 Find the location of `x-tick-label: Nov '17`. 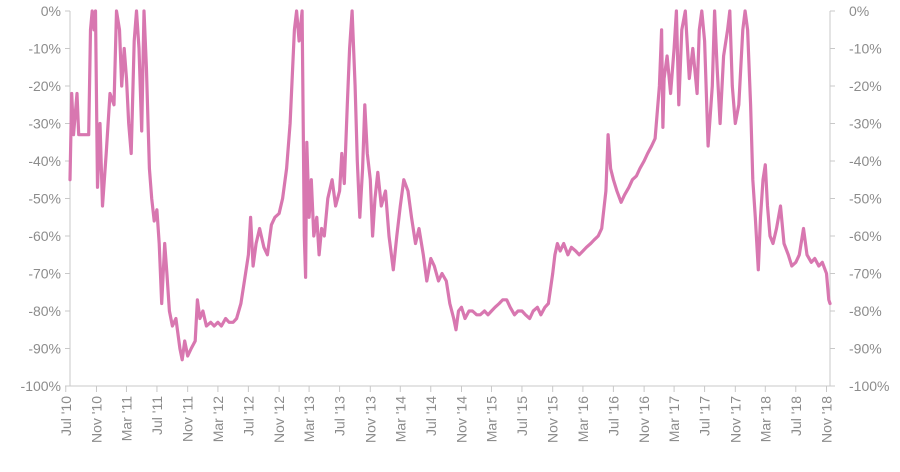

x-tick-label: Nov '17 is located at coordinates (735, 419).